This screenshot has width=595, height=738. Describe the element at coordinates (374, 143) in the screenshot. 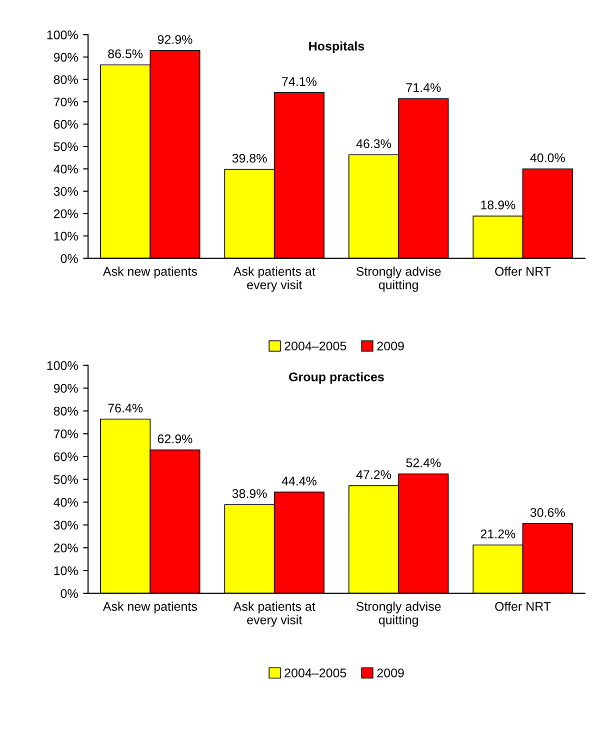

I see `data-label: 46.3%` at that location.